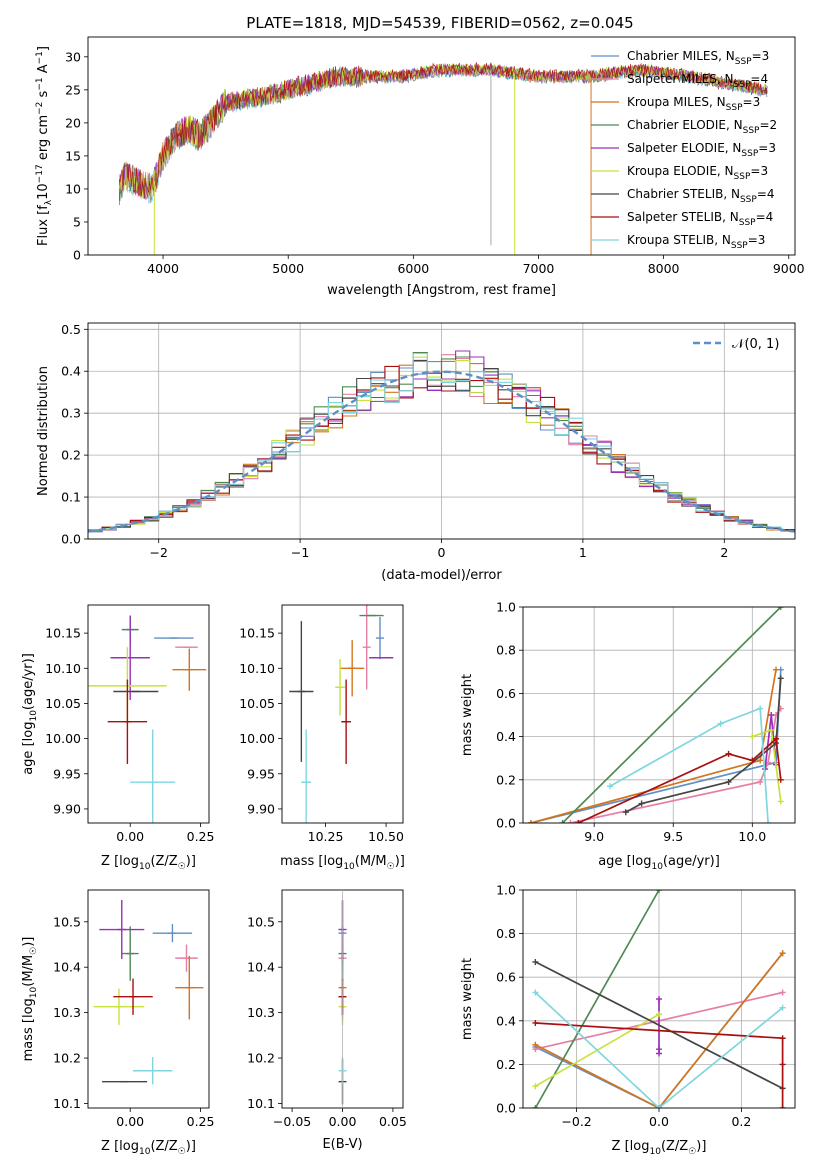 The height and width of the screenshot is (1170, 819). What do you see at coordinates (393, 1121) in the screenshot?
I see `x-tick-label: 0.05` at bounding box center [393, 1121].